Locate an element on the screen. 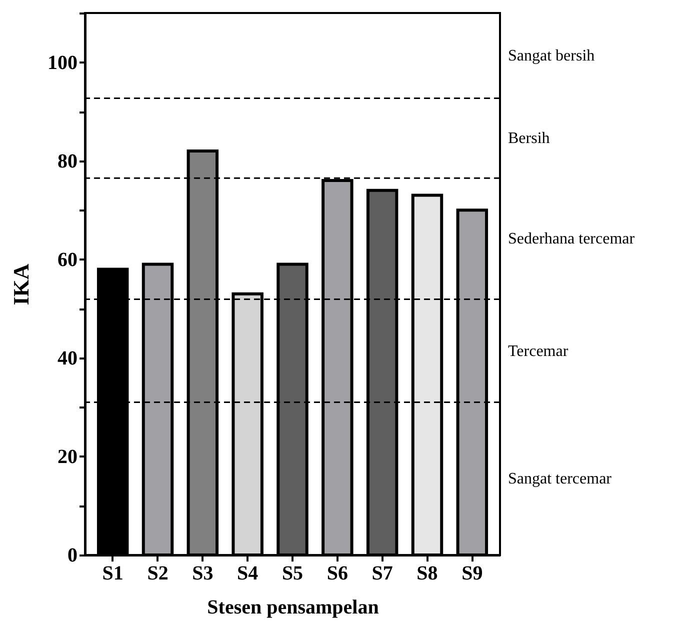  x-tick-label: S8 is located at coordinates (427, 573).